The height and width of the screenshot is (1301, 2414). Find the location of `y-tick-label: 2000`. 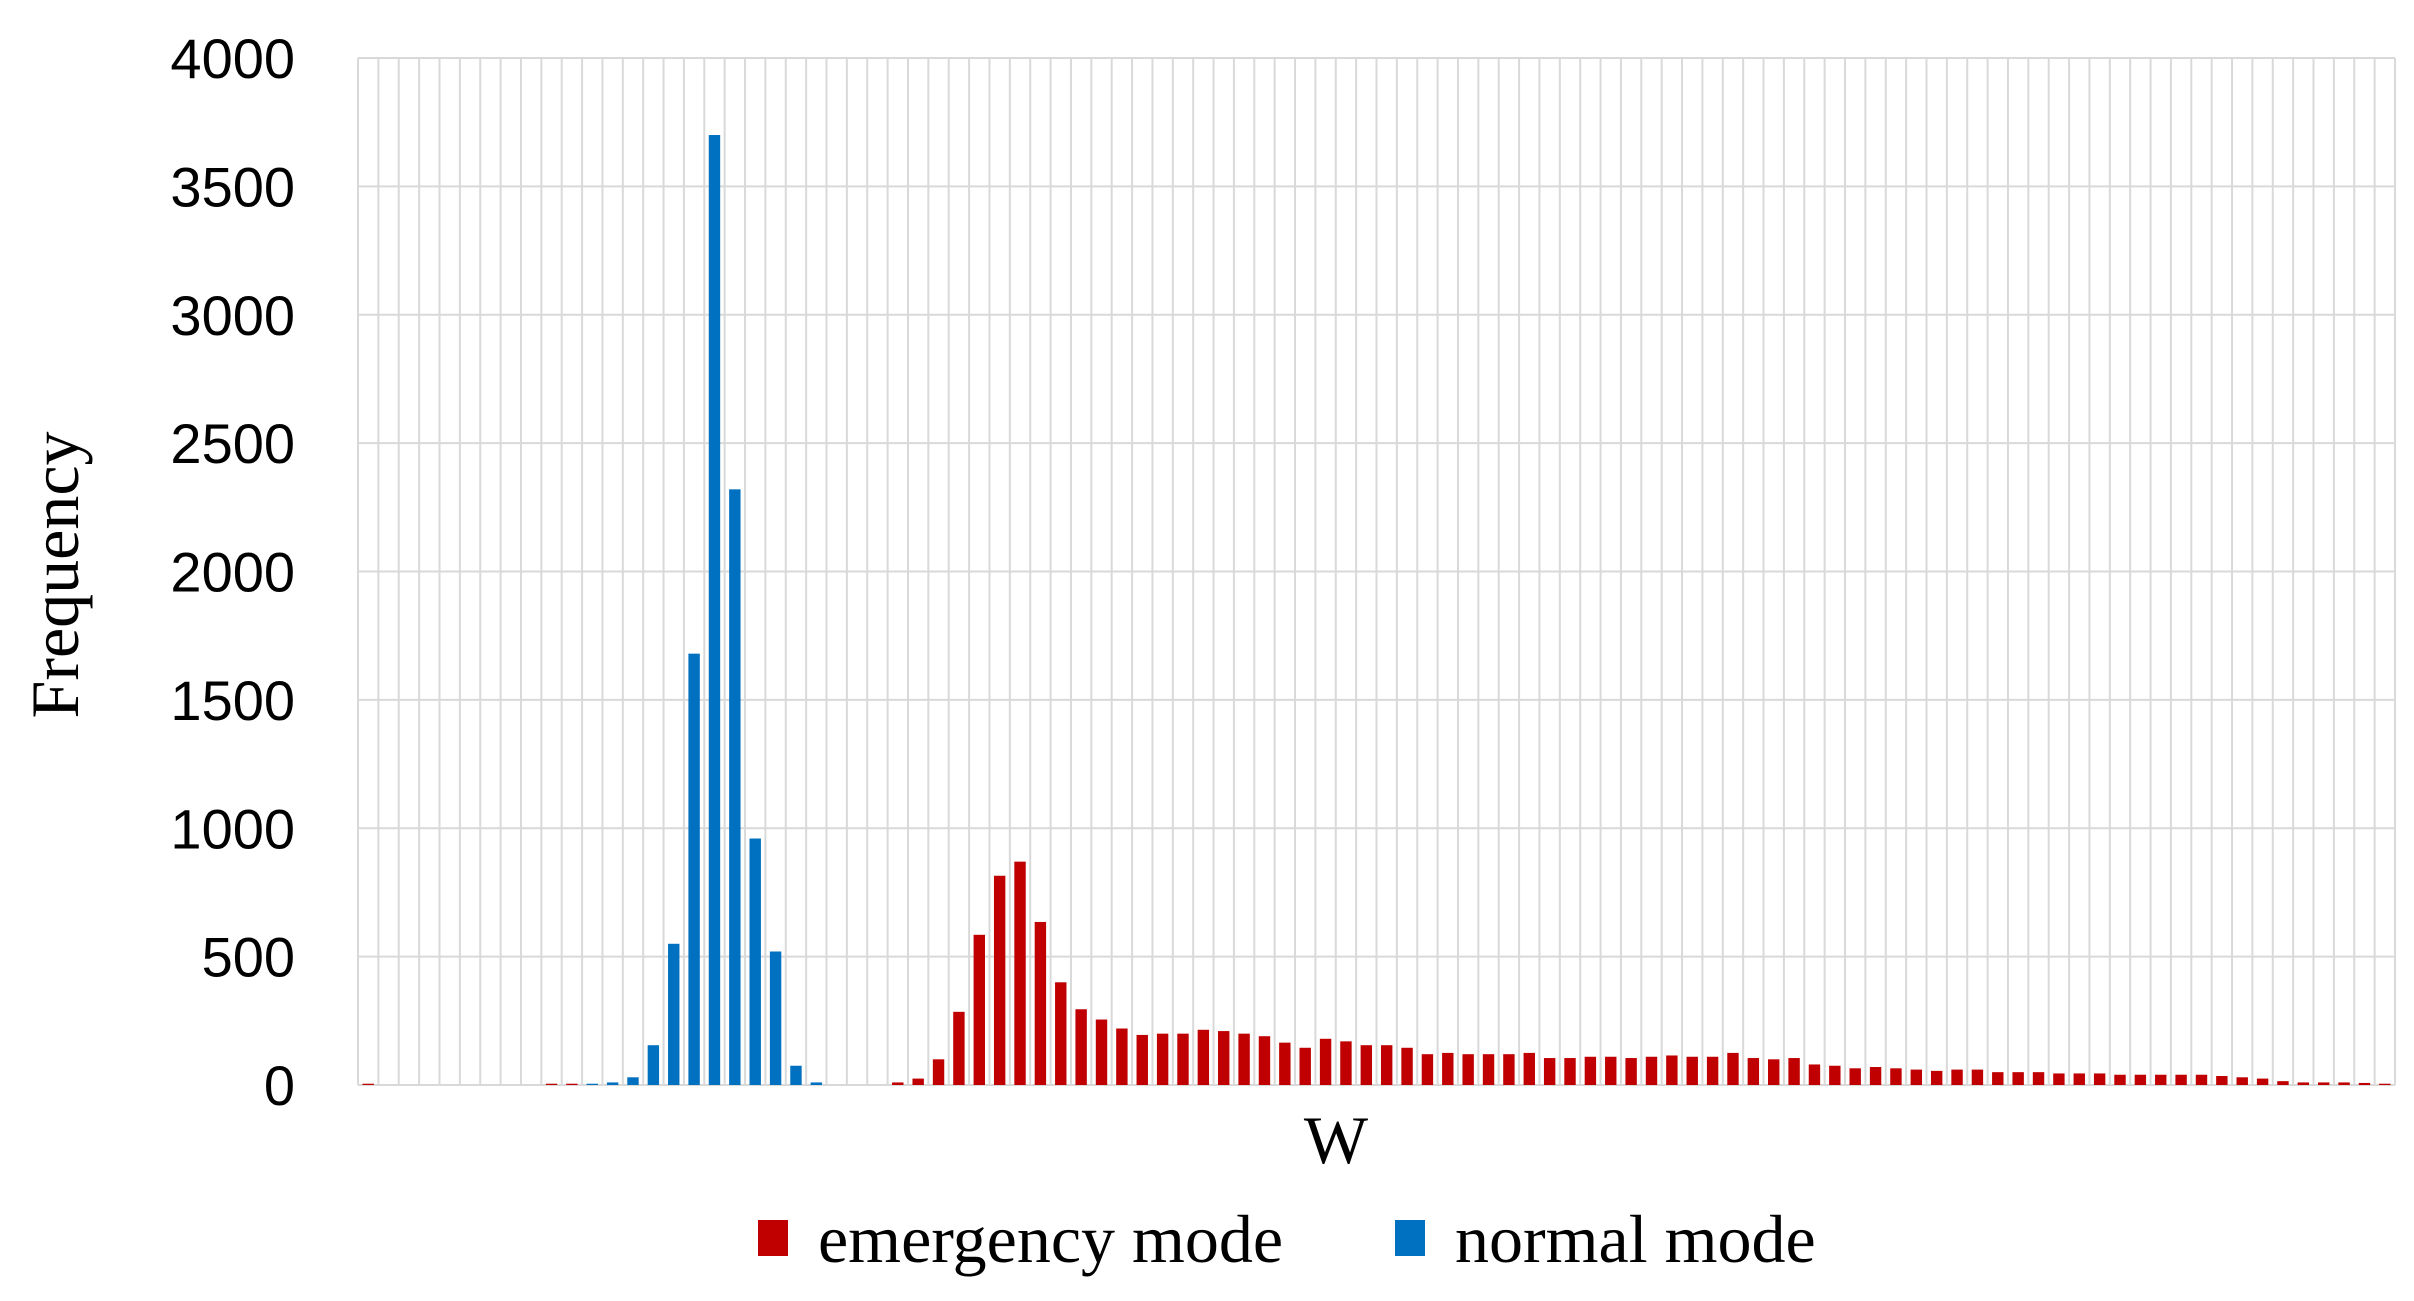

y-tick-label: 2000 is located at coordinates (232, 572).